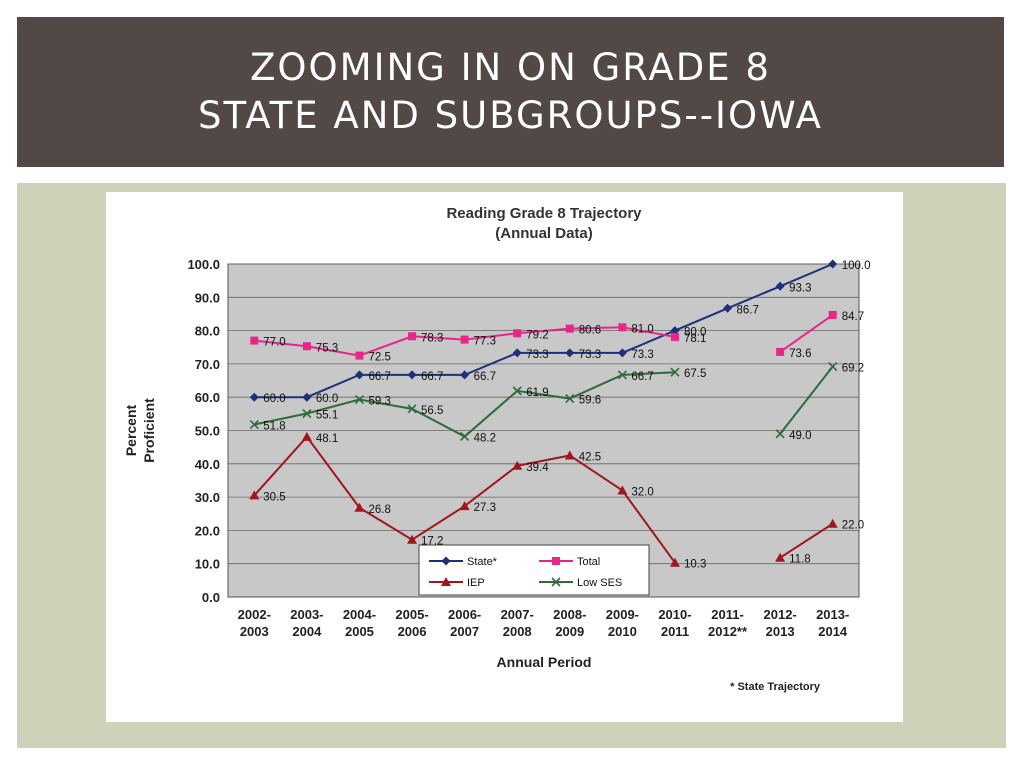 The image size is (1024, 768). I want to click on data-label-iep: 32.0, so click(642, 492).